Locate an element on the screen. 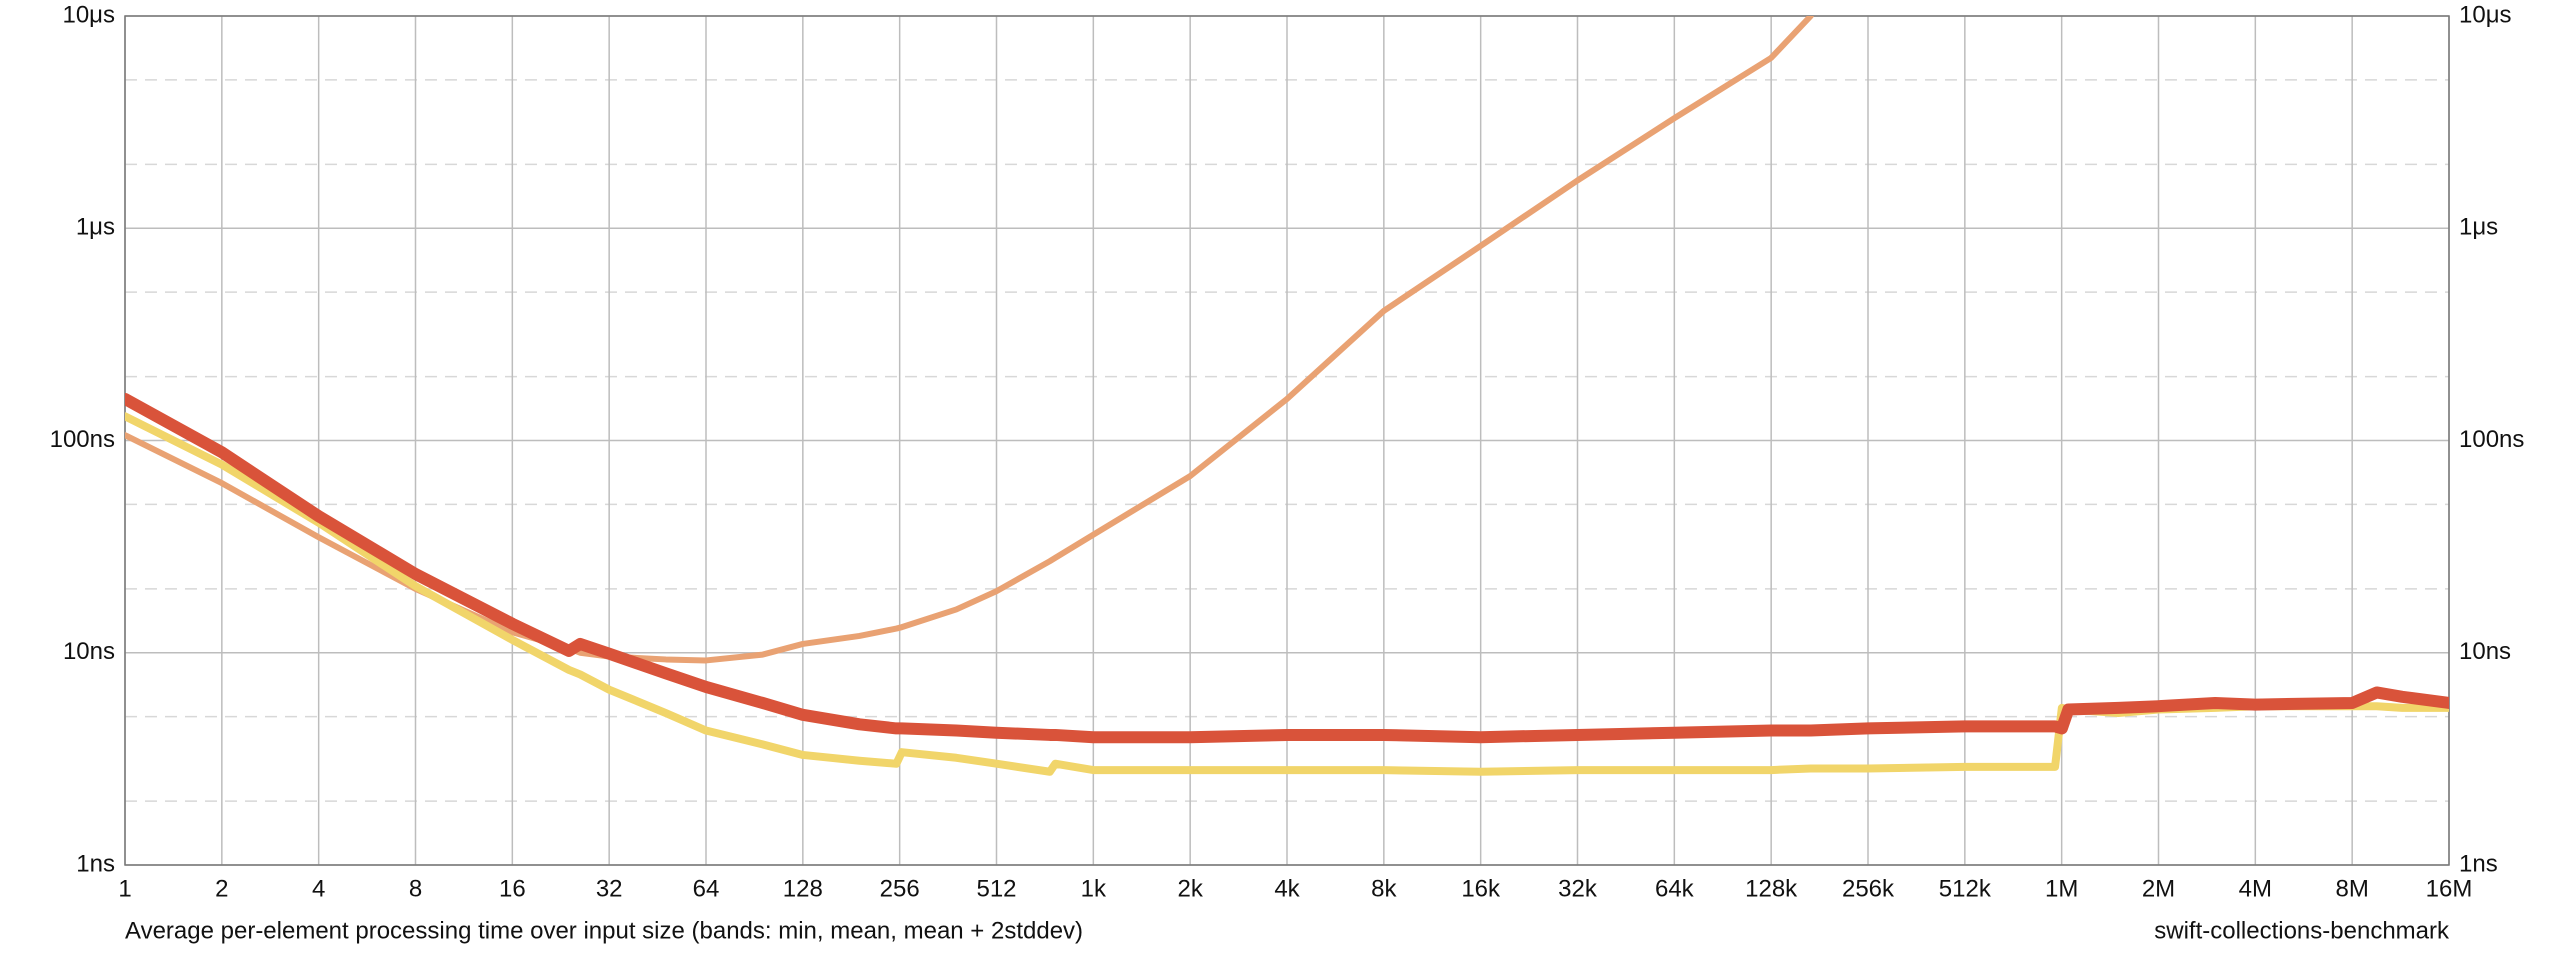 This screenshot has height=960, width=2560. x-tick-label: 1k is located at coordinates (1094, 888).